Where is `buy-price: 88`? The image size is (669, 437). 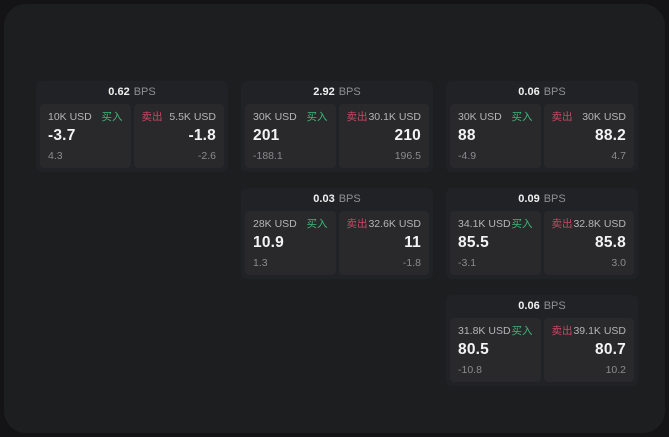
buy-price: 88 is located at coordinates (467, 135).